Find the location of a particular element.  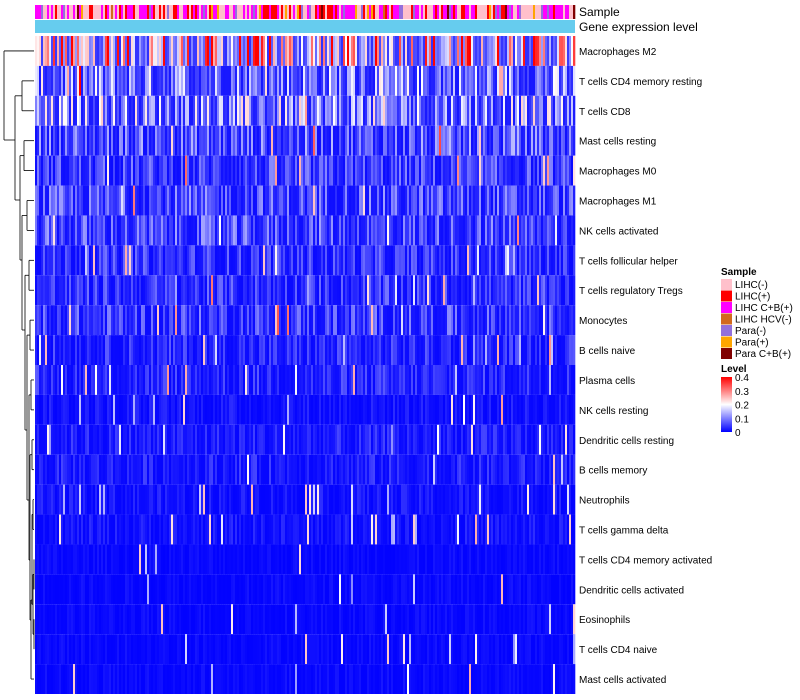

heatmap-row is located at coordinates (305, 529).